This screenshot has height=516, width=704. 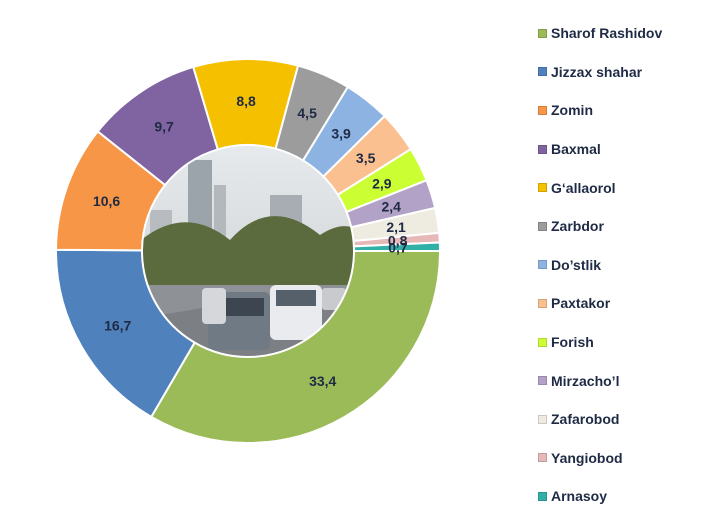 What do you see at coordinates (587, 457) in the screenshot?
I see `legend-label: Yangiobod` at bounding box center [587, 457].